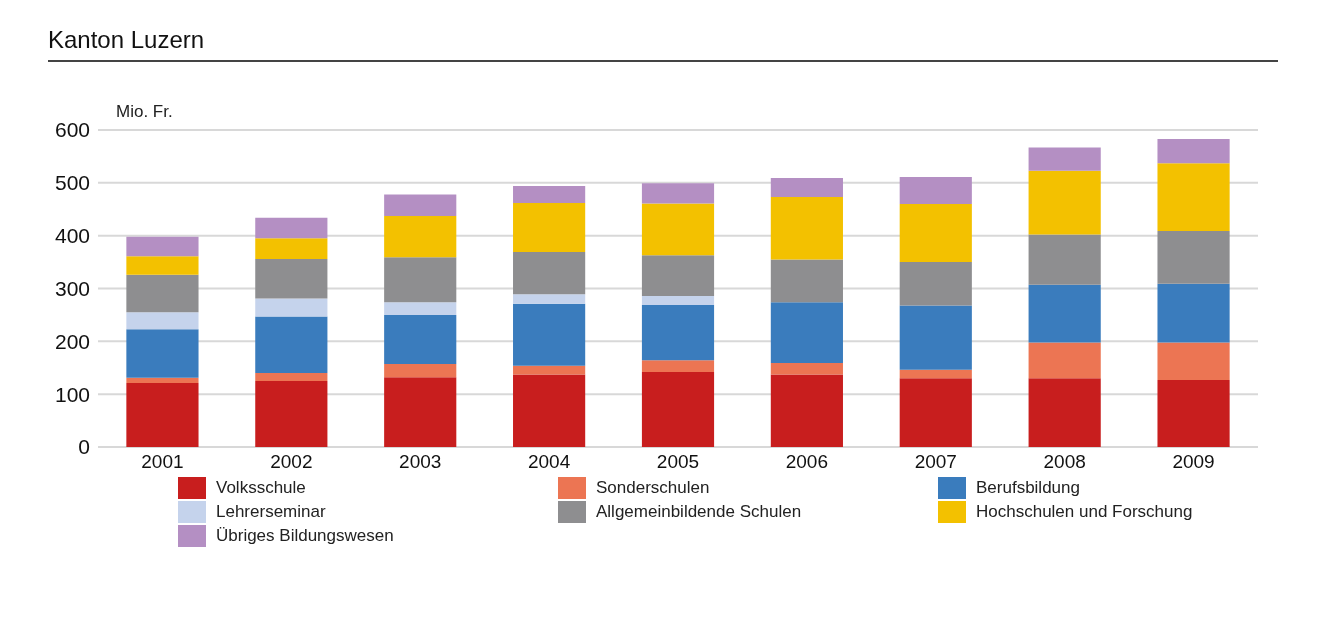 This screenshot has height=636, width=1319. What do you see at coordinates (72, 341) in the screenshot?
I see `y-tick-label: 200` at bounding box center [72, 341].